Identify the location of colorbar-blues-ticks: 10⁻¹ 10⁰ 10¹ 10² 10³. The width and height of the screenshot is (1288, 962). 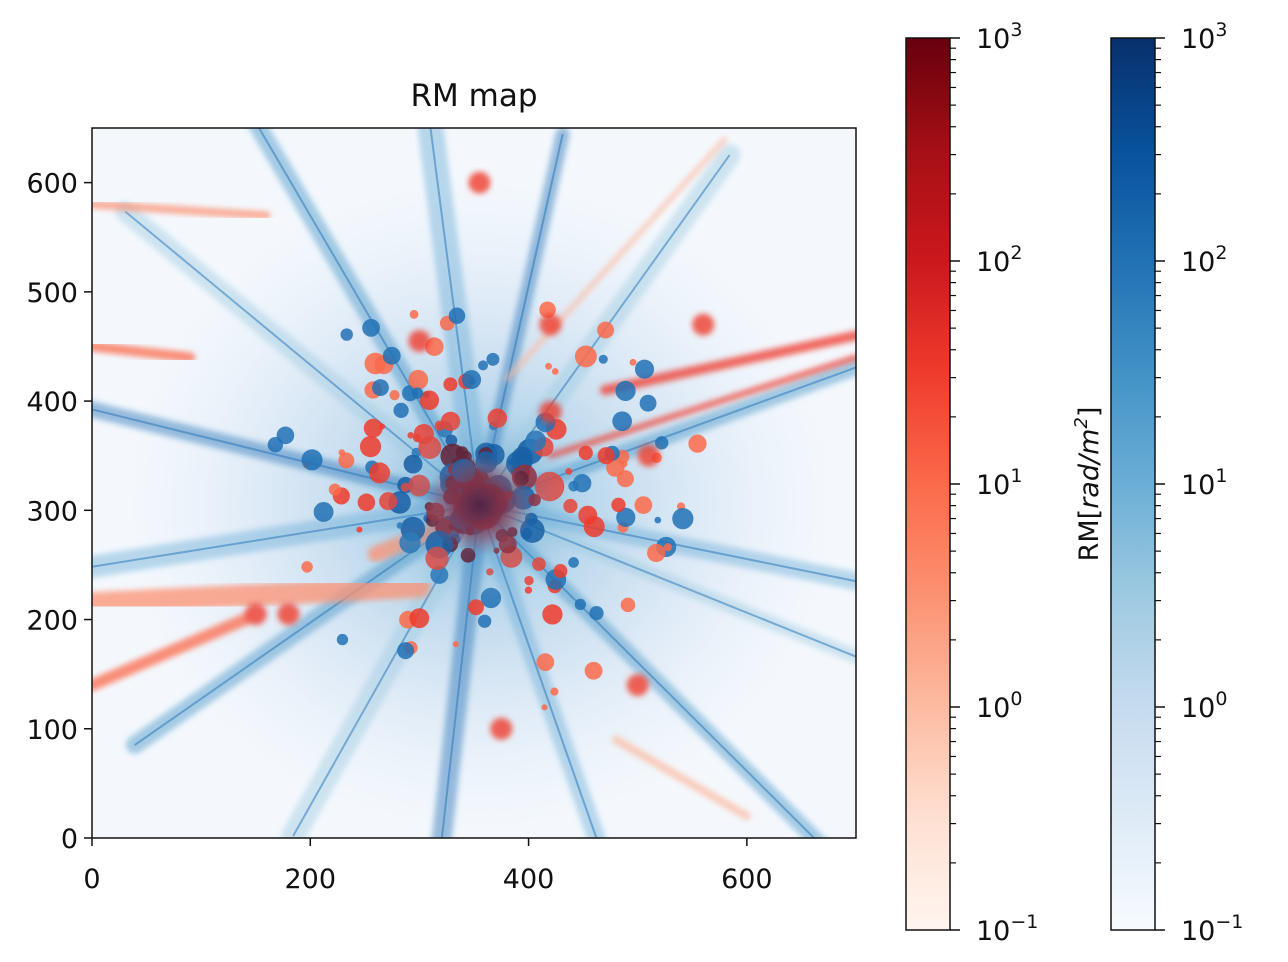
(1199, 483).